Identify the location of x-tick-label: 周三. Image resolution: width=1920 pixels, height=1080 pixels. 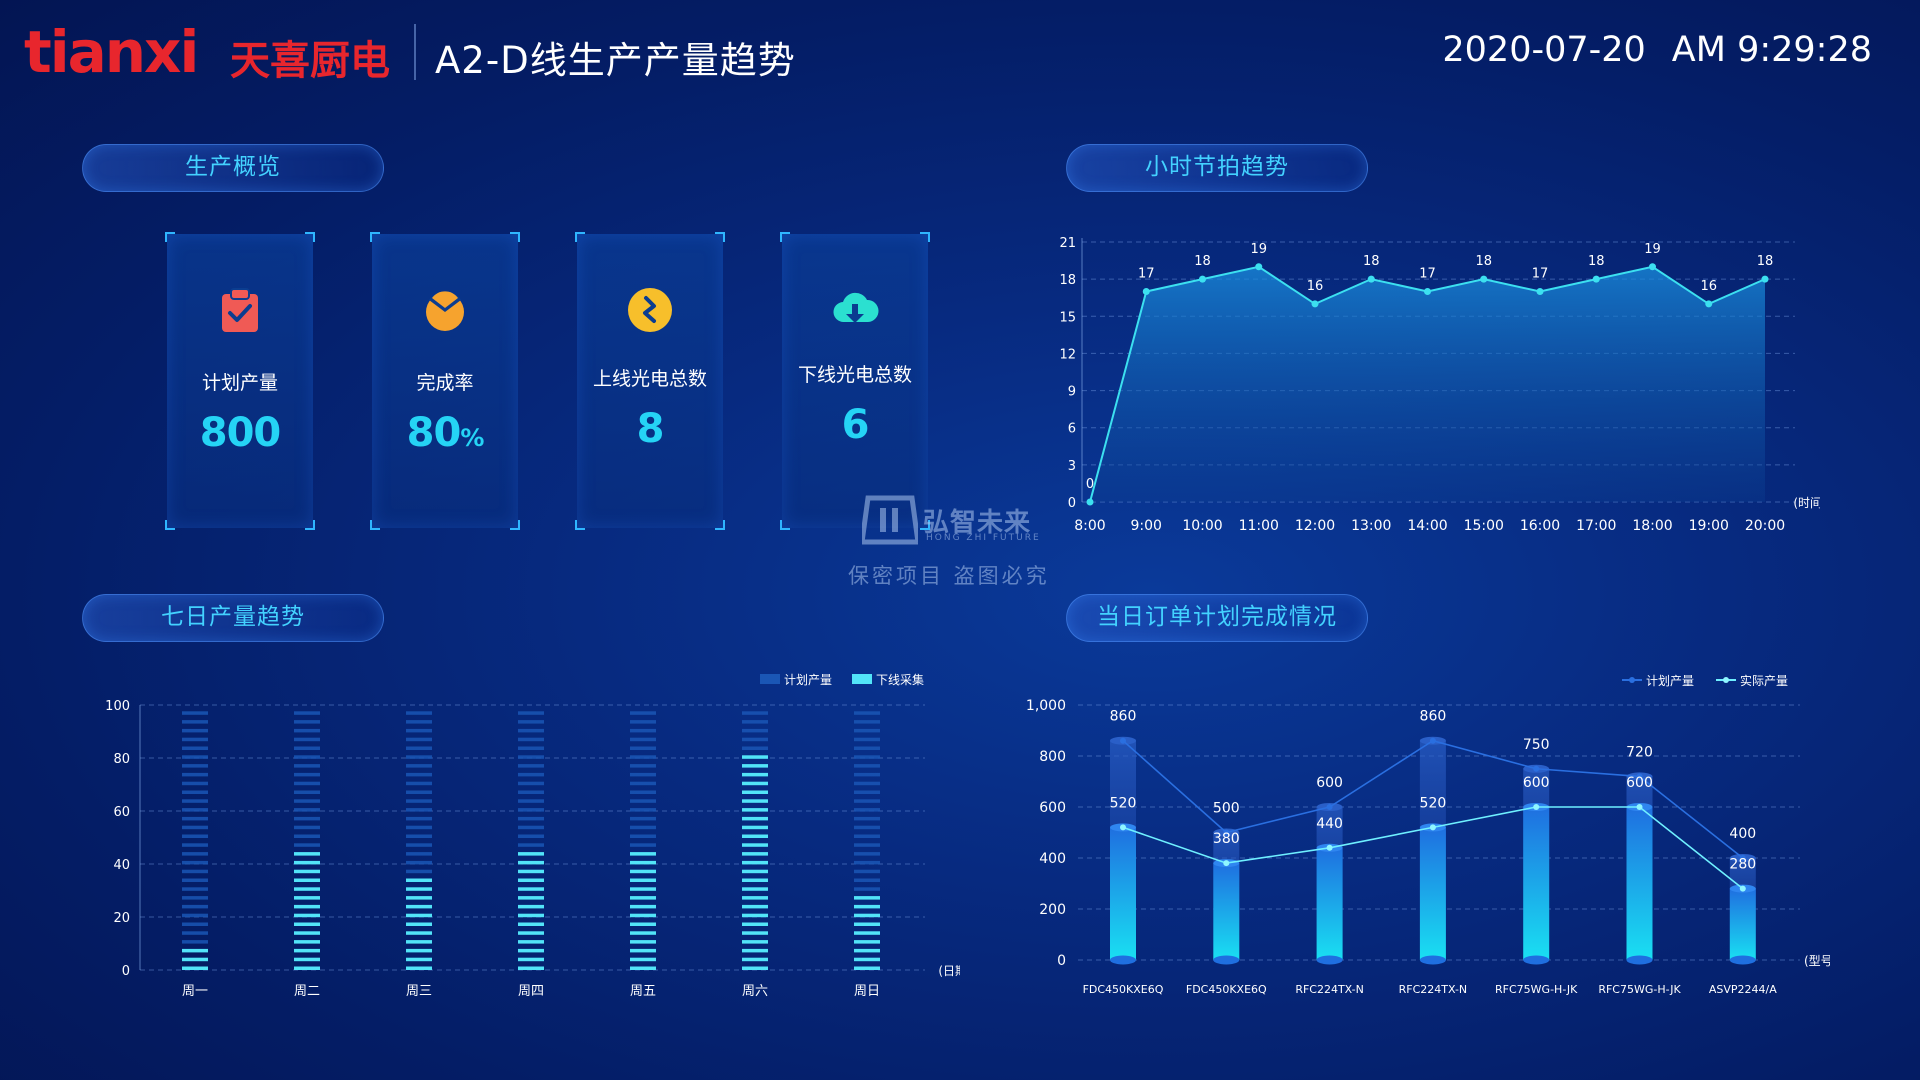
(419, 991).